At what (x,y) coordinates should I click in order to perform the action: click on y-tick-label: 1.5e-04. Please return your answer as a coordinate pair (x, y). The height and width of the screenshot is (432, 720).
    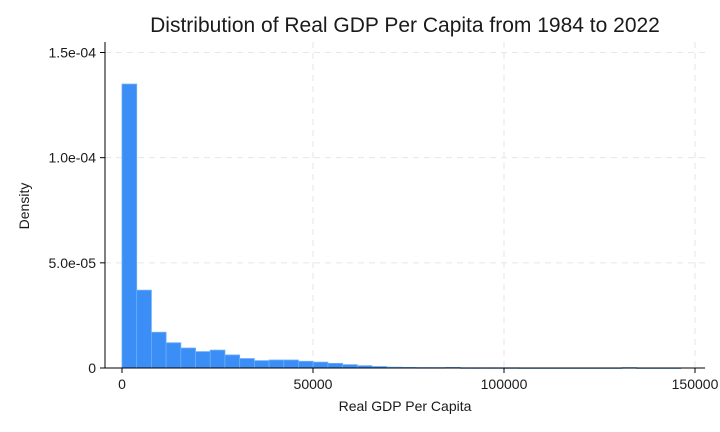
    Looking at the image, I should click on (73, 53).